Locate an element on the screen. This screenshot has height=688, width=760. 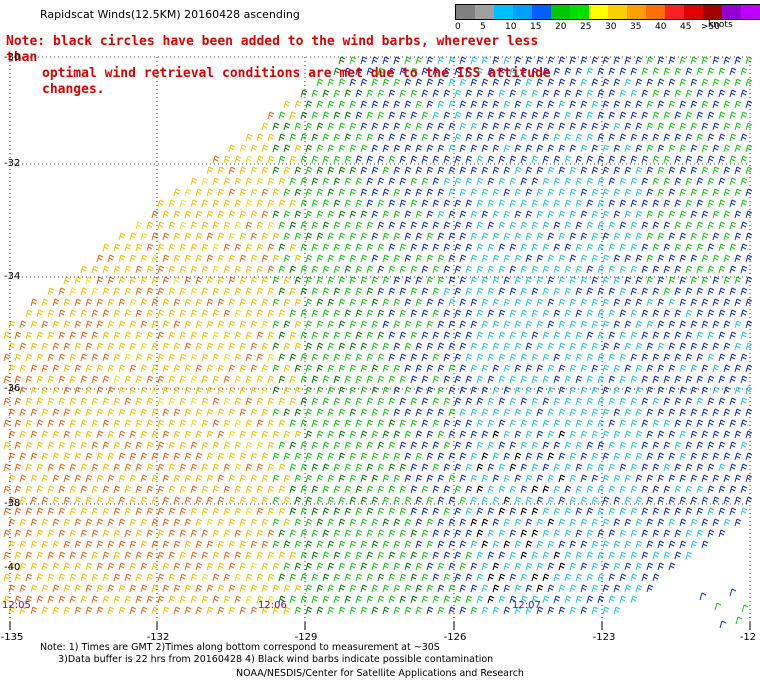
lon-label-132: -132 is located at coordinates (158, 637).